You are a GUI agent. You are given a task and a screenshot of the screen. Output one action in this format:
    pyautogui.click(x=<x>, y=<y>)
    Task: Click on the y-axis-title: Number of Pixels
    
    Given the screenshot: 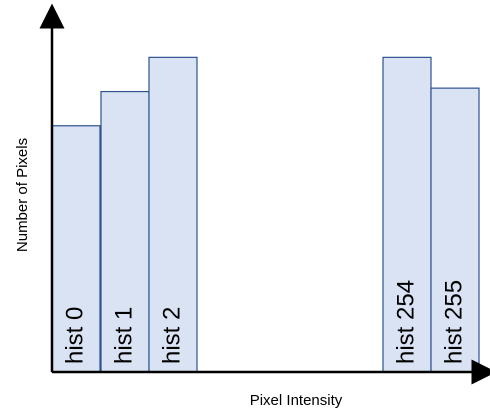 What is the action you would take?
    pyautogui.click(x=22, y=195)
    